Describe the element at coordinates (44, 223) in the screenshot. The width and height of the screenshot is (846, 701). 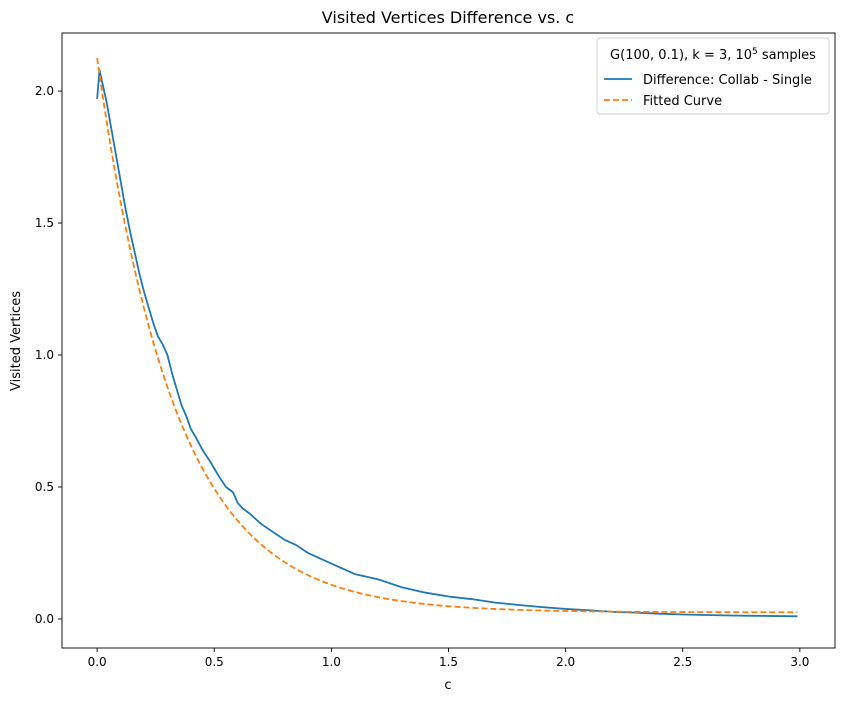
I see `y-tick-label: 1.5` at that location.